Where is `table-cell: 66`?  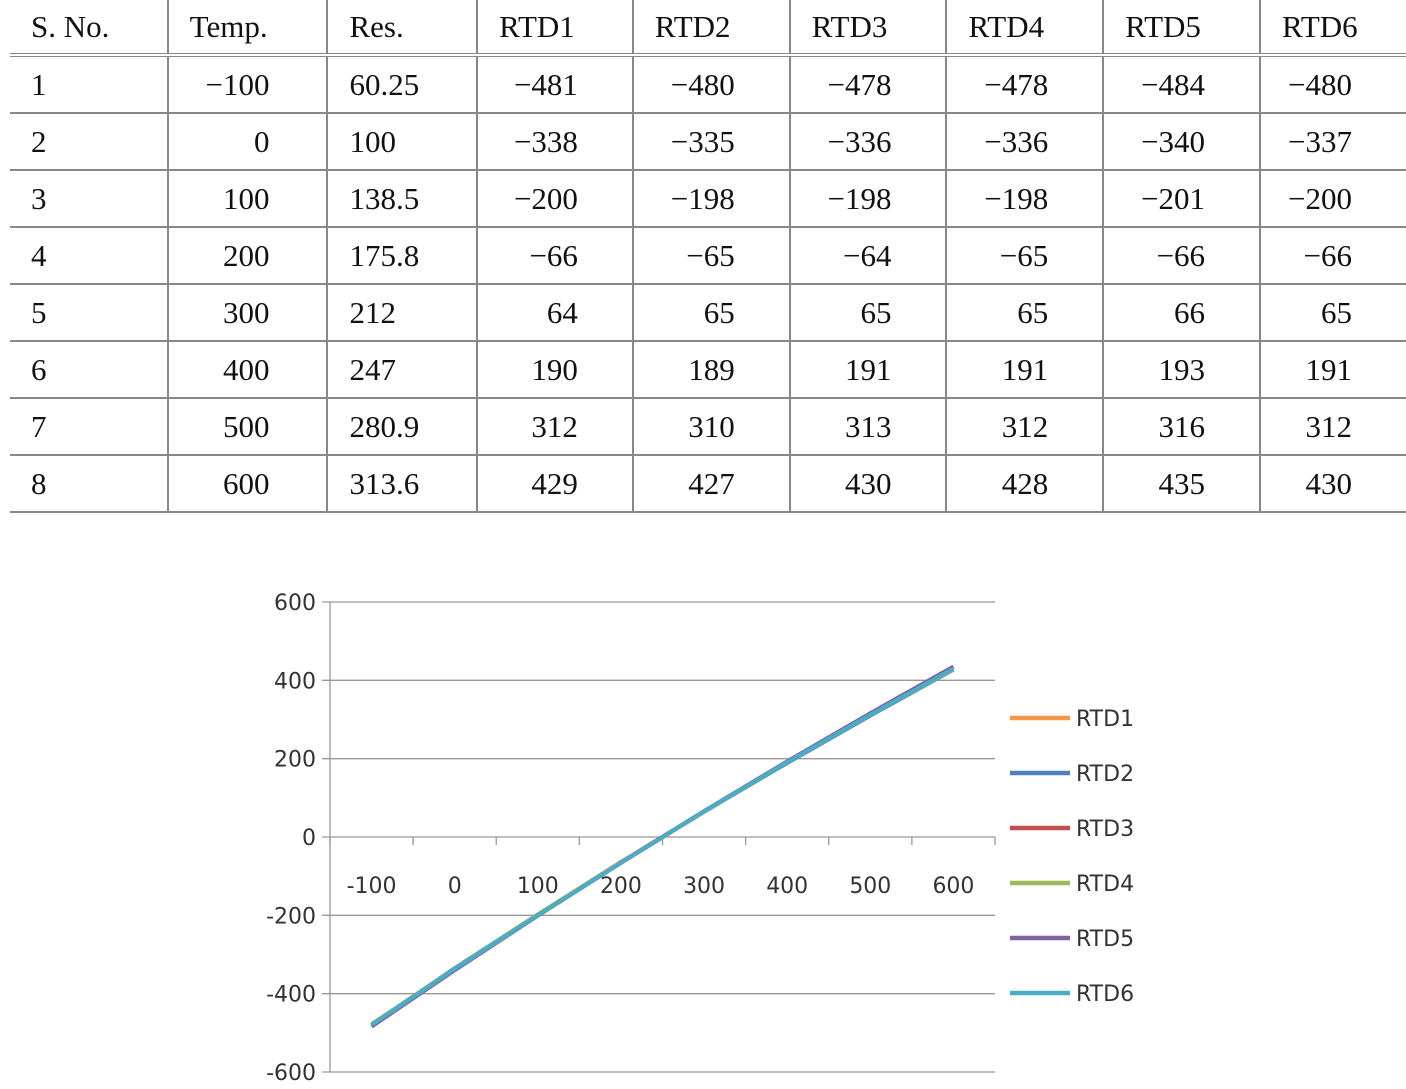
table-cell: 66 is located at coordinates (1181, 312).